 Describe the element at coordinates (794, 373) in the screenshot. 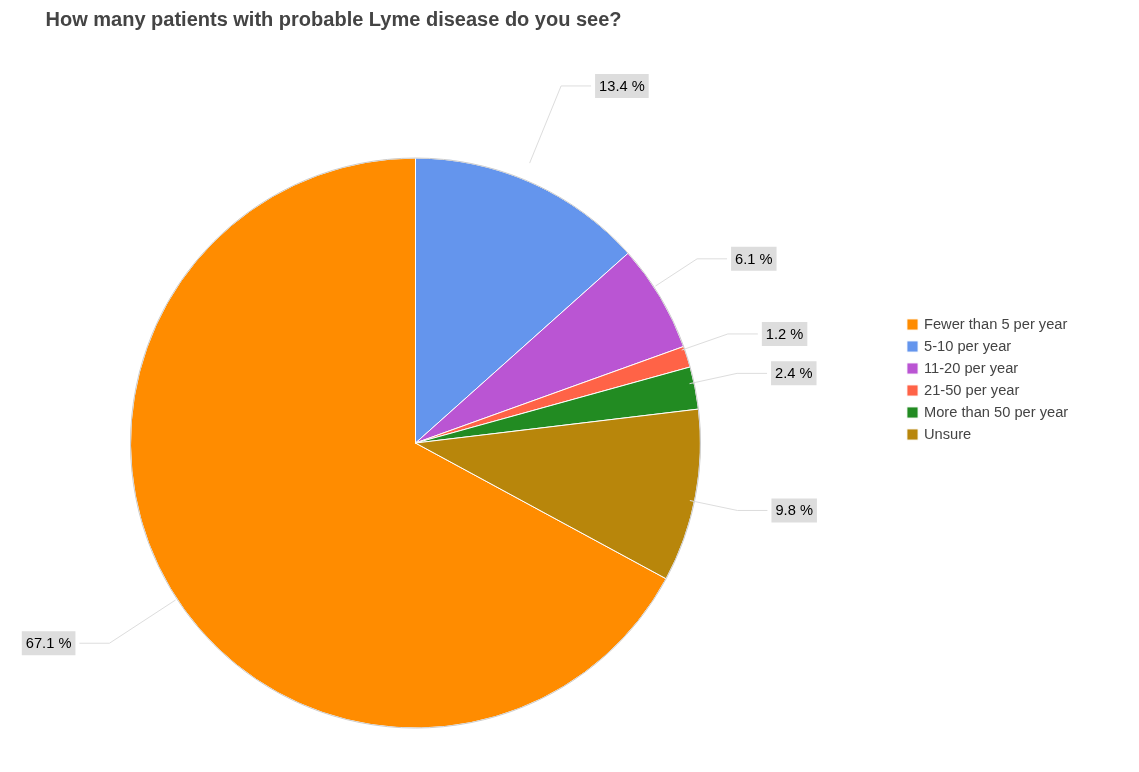

I see `data-label: 2.4 %` at that location.